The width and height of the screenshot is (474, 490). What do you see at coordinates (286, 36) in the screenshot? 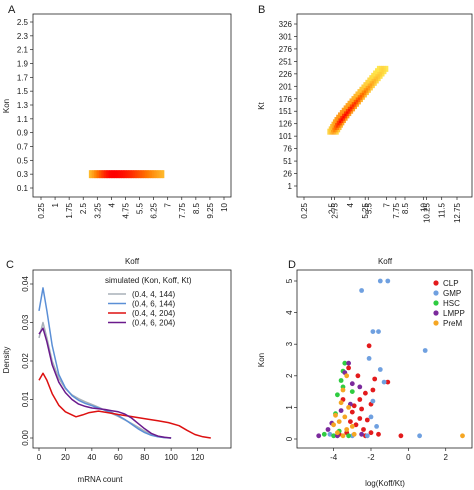
I see `panel-b-y-tick-label: 301` at bounding box center [286, 36].